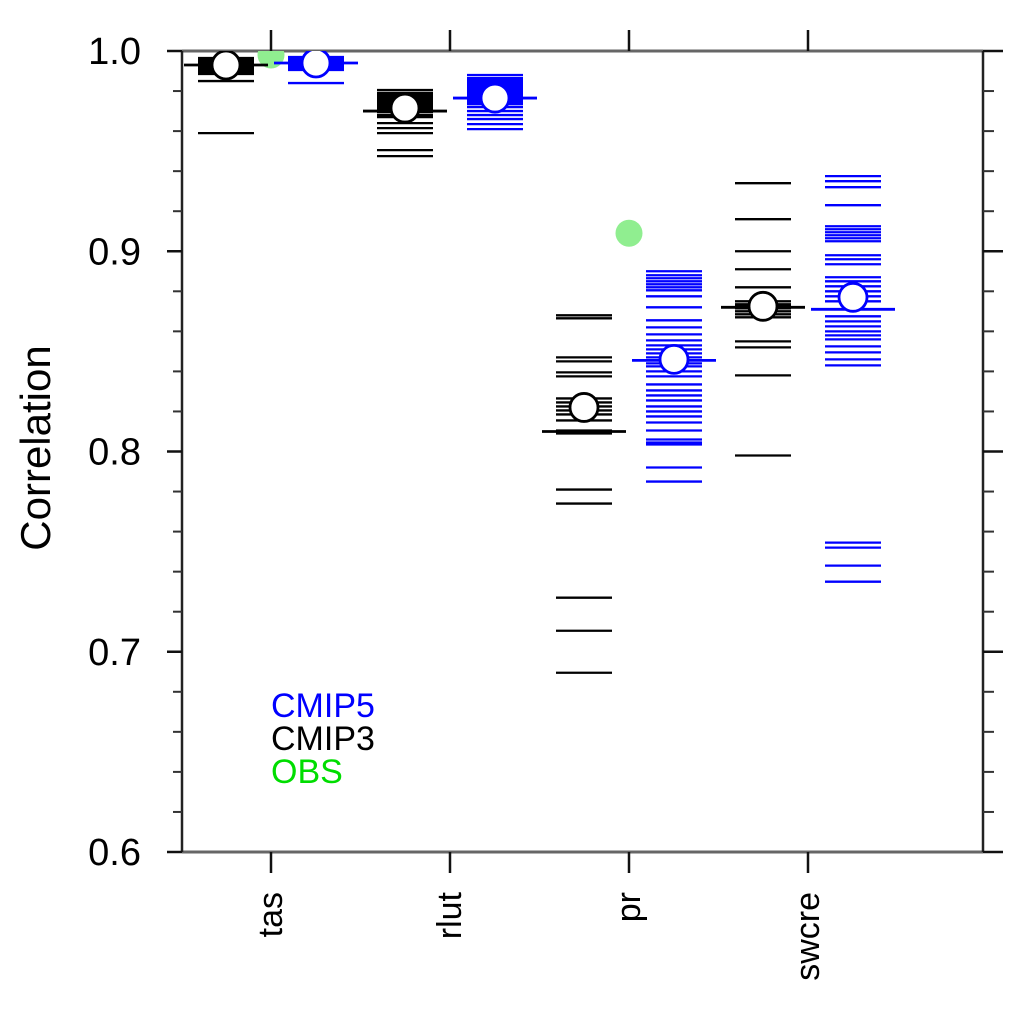  Describe the element at coordinates (629, 907) in the screenshot. I see `x-tick-label: pr` at that location.